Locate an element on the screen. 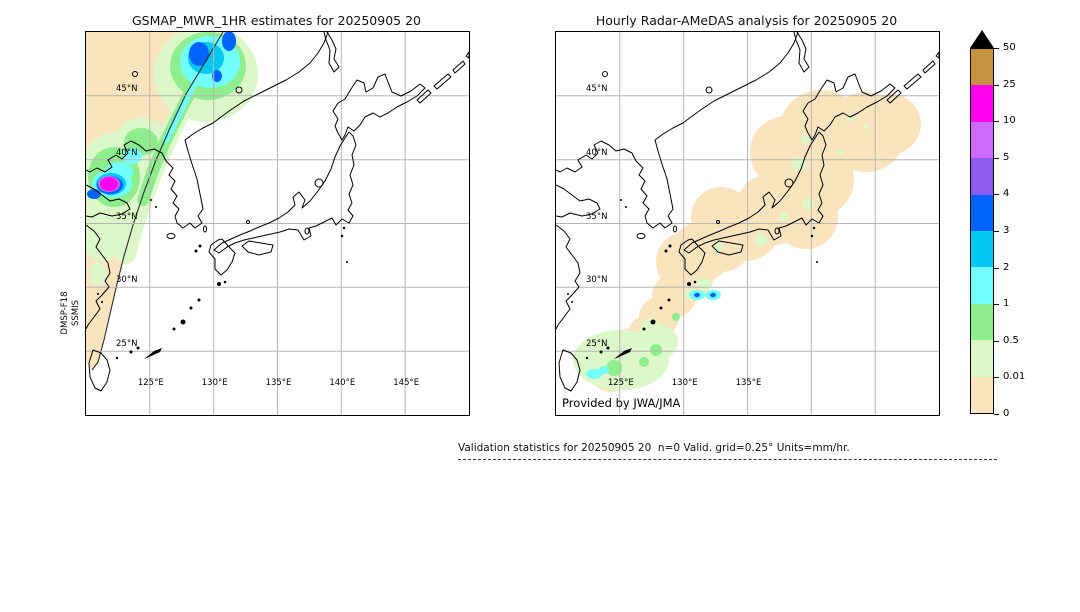 This screenshot has height=612, width=1080. sensor-label-line1: DMSP-F18 is located at coordinates (65, 313).